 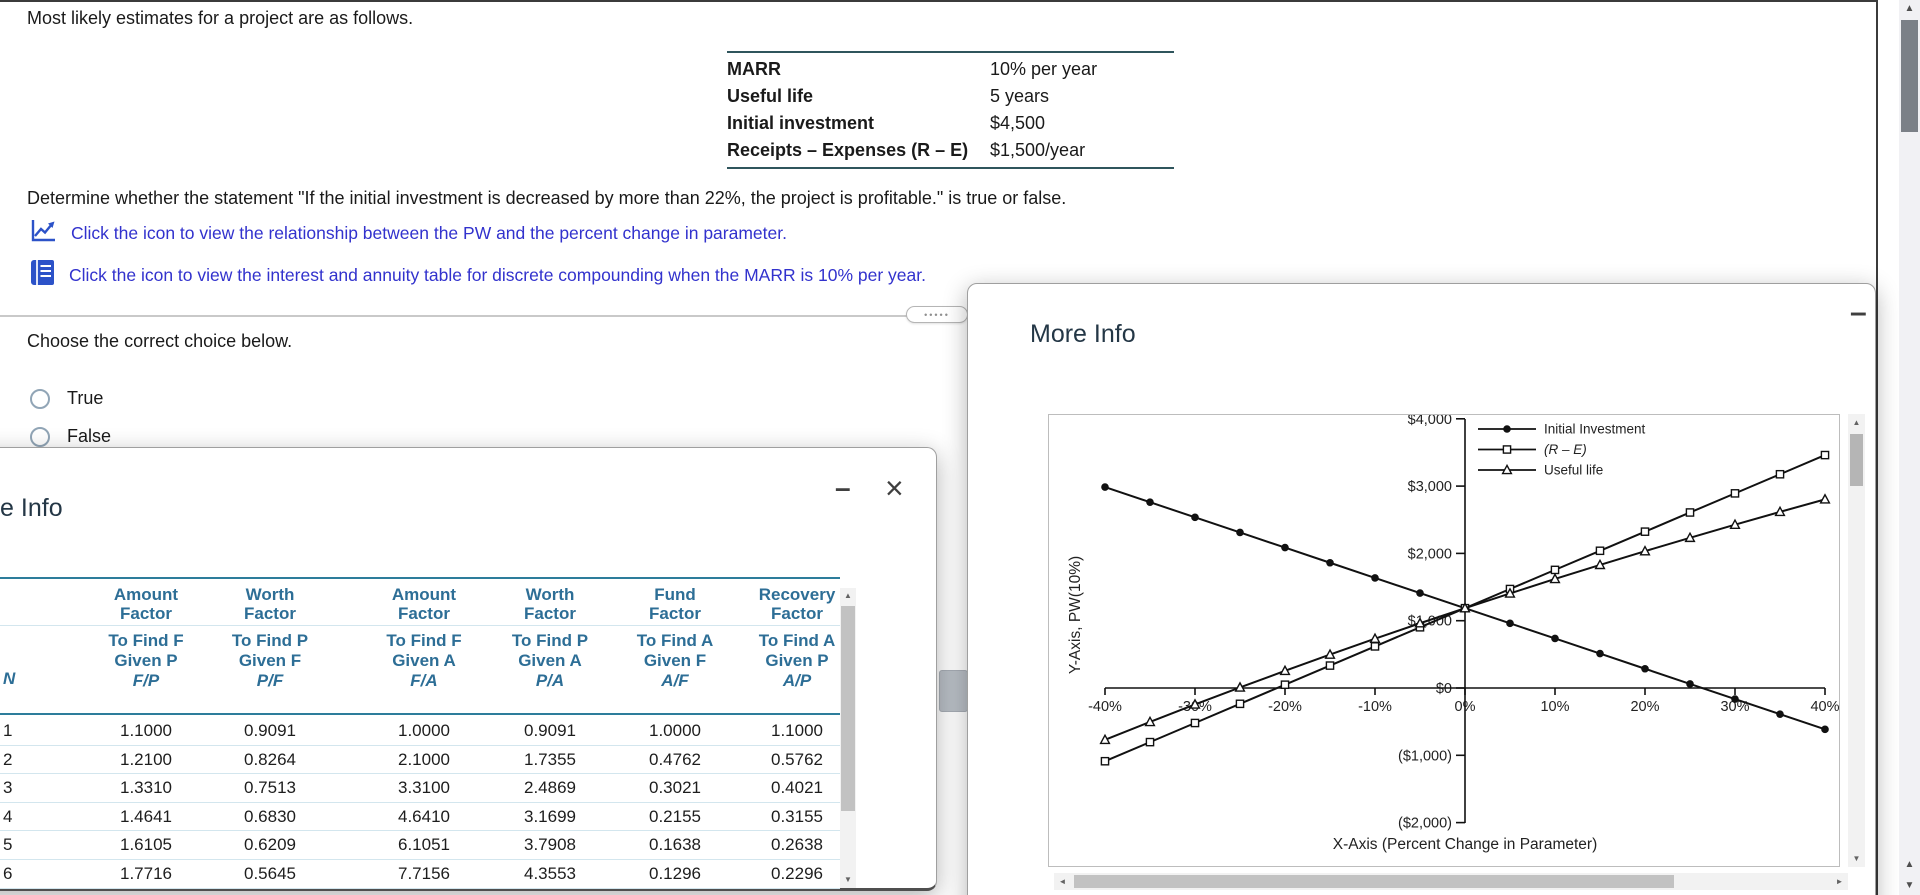 What do you see at coordinates (1734, 707) in the screenshot?
I see `x-tick-label: 30%` at bounding box center [1734, 707].